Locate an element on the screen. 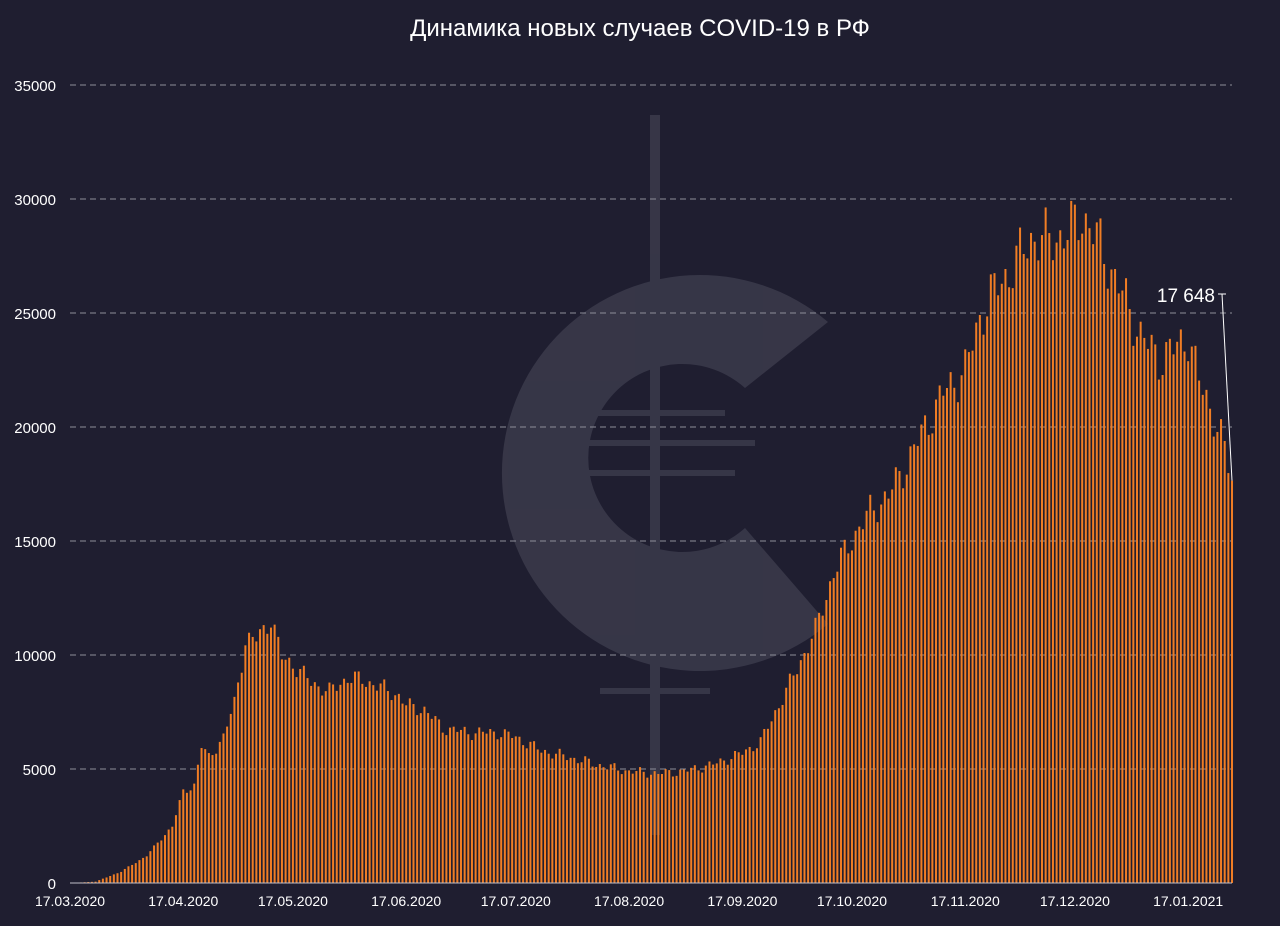 Image resolution: width=1280 pixels, height=926 pixels. y-tick-label: 30000 is located at coordinates (35, 200).